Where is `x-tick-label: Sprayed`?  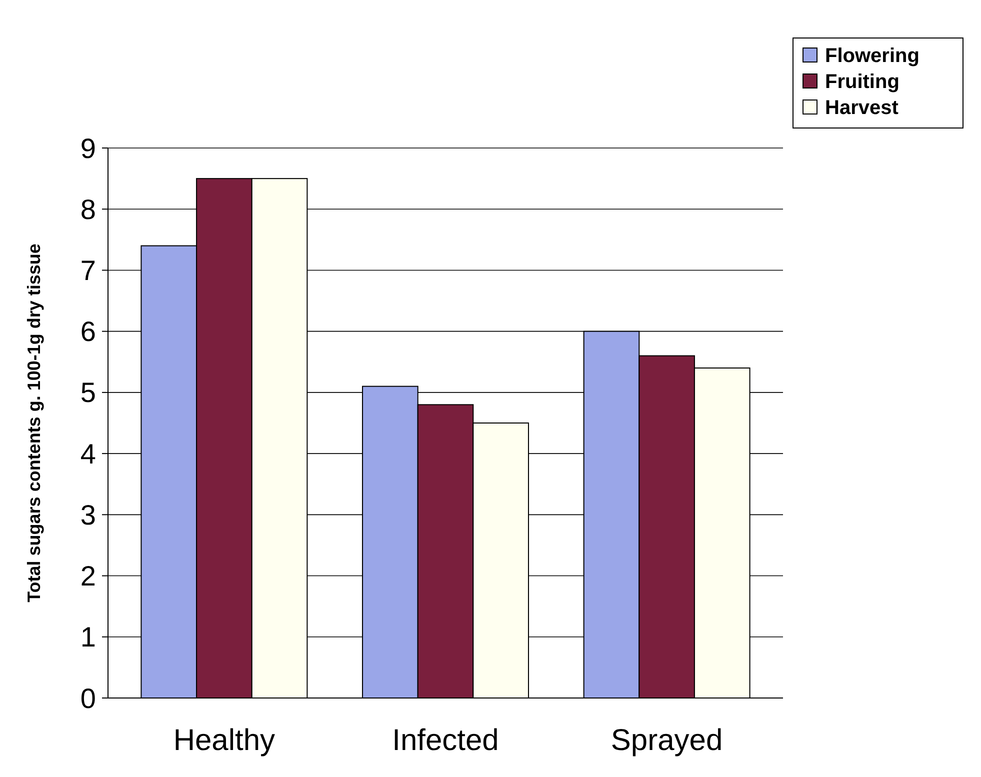 x-tick-label: Sprayed is located at coordinates (666, 740).